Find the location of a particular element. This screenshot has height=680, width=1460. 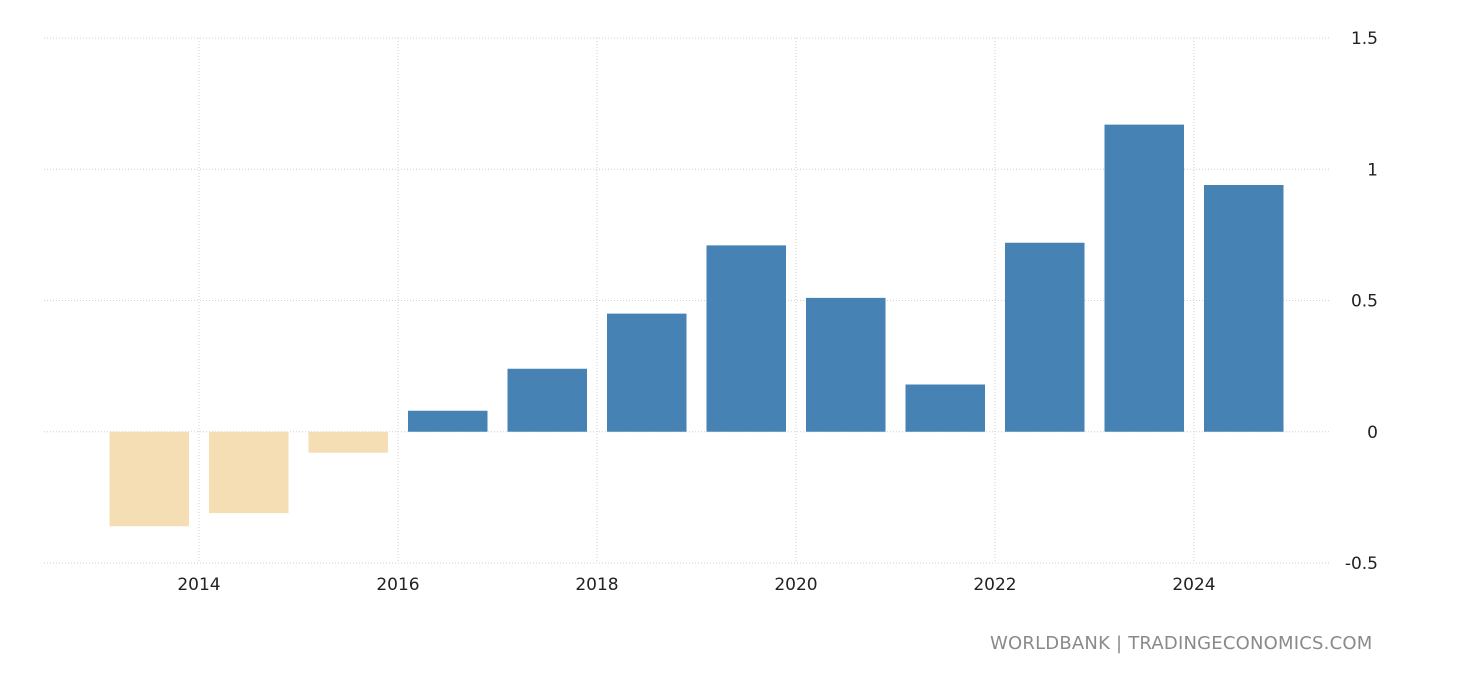

bar-2019 is located at coordinates (746, 338).